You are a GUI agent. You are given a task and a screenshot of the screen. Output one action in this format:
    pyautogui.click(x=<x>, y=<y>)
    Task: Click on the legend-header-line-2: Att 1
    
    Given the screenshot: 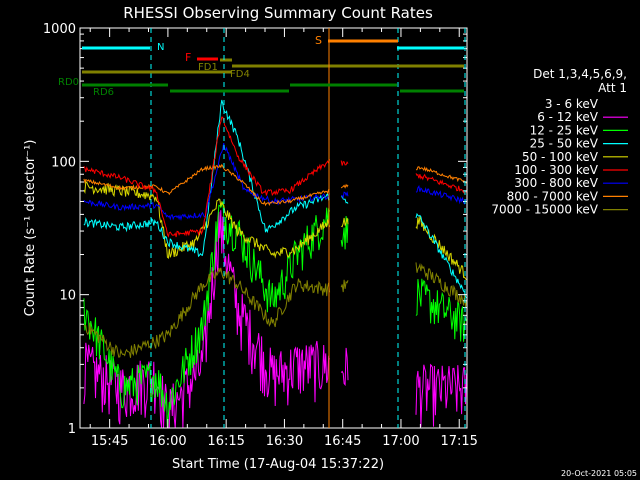 What is the action you would take?
    pyautogui.click(x=612, y=88)
    